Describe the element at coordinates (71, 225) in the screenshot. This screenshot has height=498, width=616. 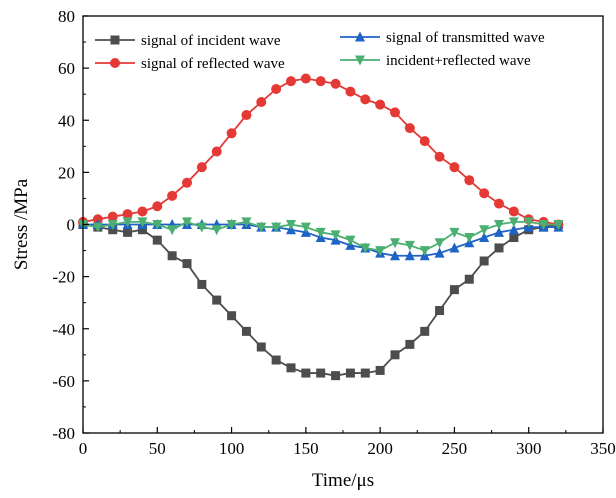
I see `y-tick-label: 0` at that location.